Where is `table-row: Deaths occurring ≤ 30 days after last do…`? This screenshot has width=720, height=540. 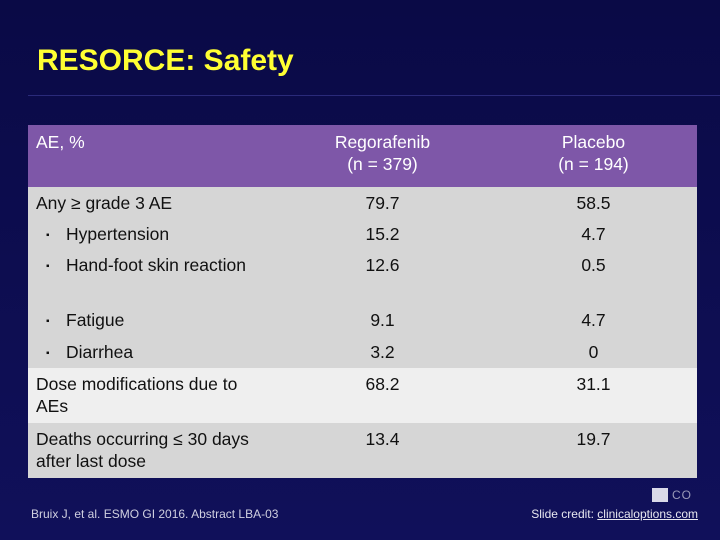
table-row: Deaths occurring ≤ 30 days after last do… is located at coordinates (362, 450).